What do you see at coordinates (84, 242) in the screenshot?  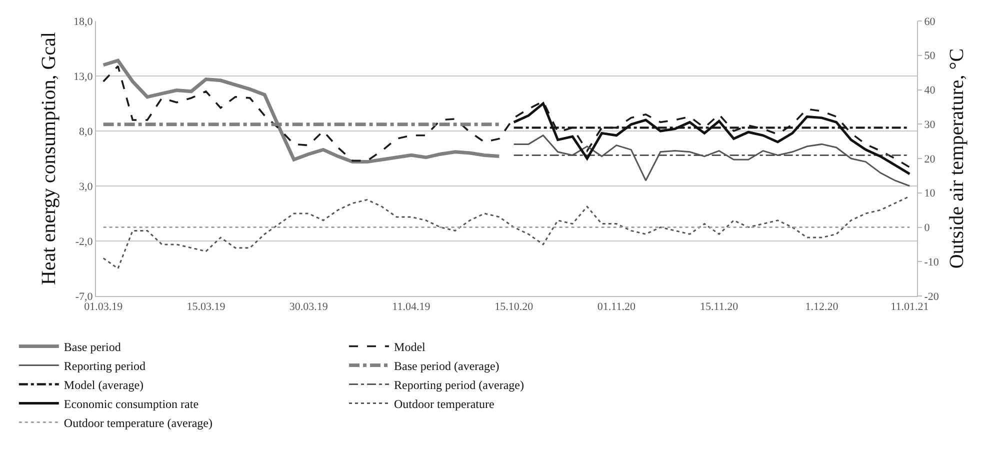 I see `y-tick-label: -2,0` at bounding box center [84, 242].